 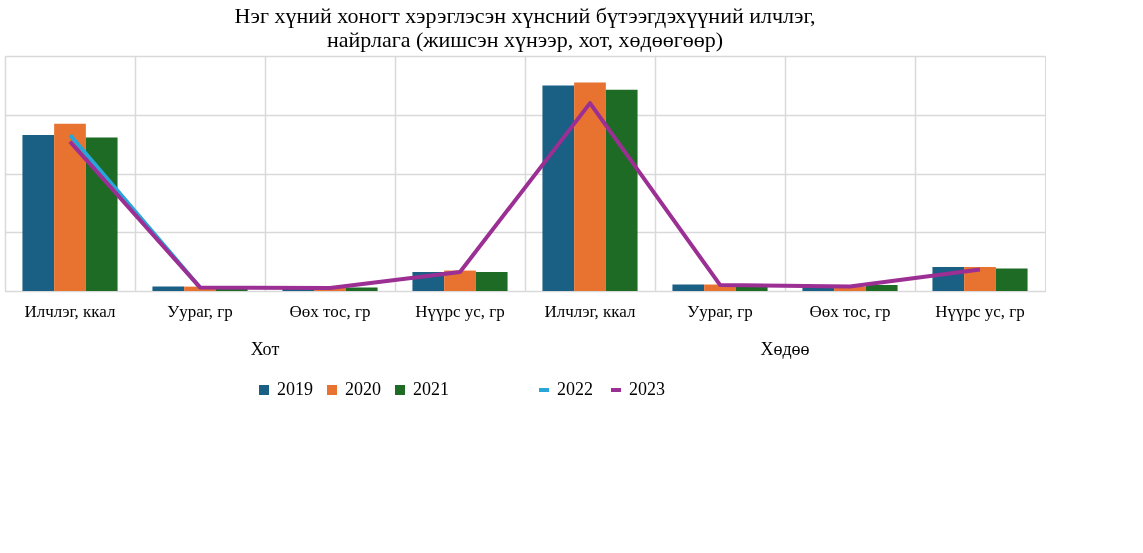 What do you see at coordinates (525, 27) in the screenshot?
I see `chart-title: Нэг хүний хоногт хэрэглэсэн хүнсний бүтээгдэхүүний илчлэг, найрлага (жишсэн хүнээр, хот, хөдөөгөөр)` at bounding box center [525, 27].